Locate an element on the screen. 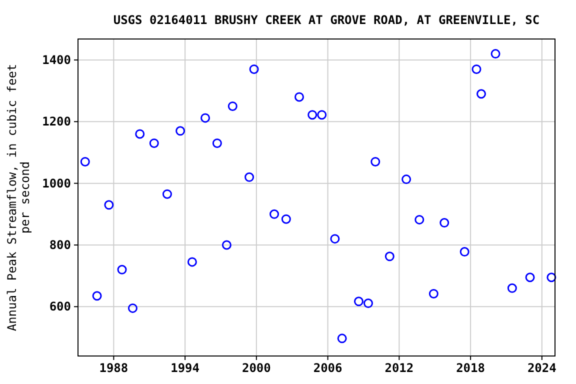 The height and width of the screenshot is (384, 576). y-tick-label: 800 is located at coordinates (60, 245).